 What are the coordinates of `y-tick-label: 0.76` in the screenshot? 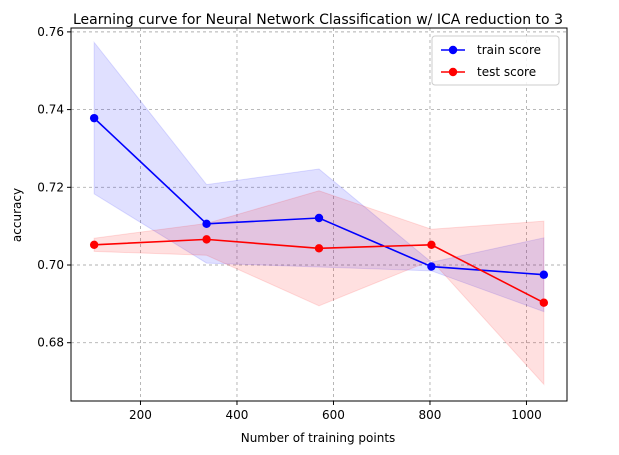 It's located at (50, 32).